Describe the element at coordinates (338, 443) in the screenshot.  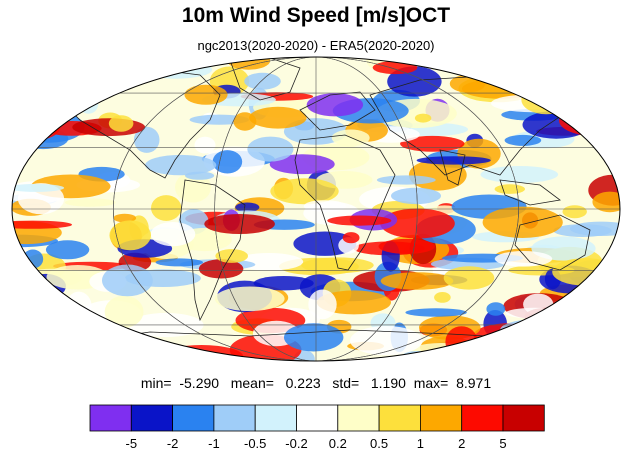
I see `colorbar-tick-label: 0.2` at that location.